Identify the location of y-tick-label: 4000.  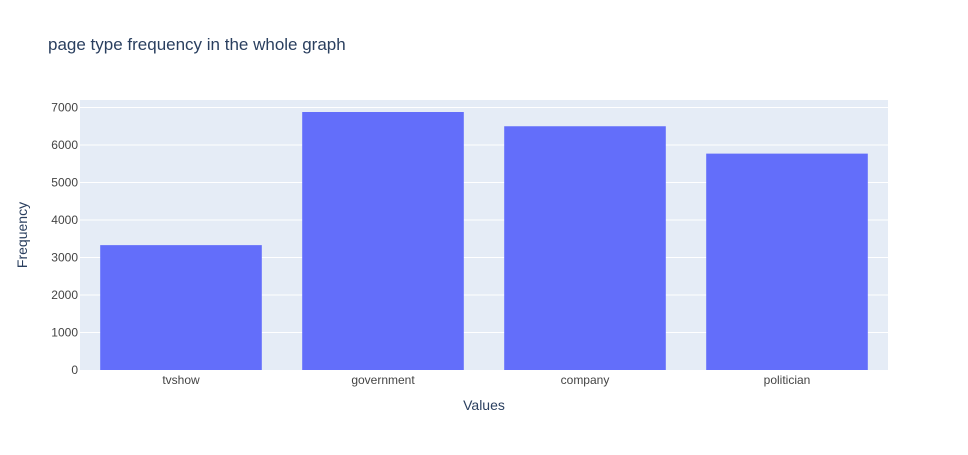
(64, 220).